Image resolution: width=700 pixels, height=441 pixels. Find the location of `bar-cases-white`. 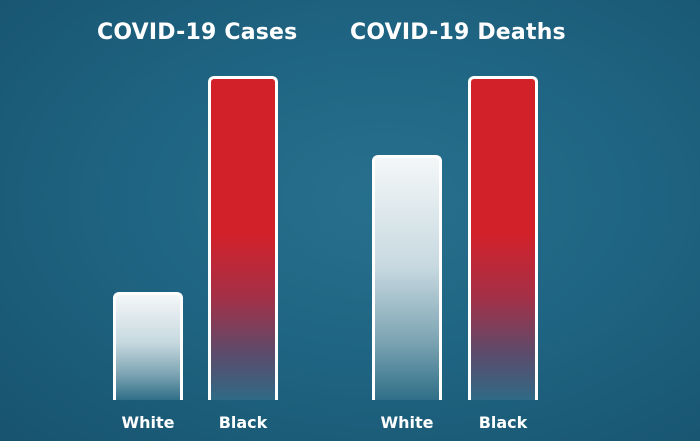

bar-cases-white is located at coordinates (148, 346).